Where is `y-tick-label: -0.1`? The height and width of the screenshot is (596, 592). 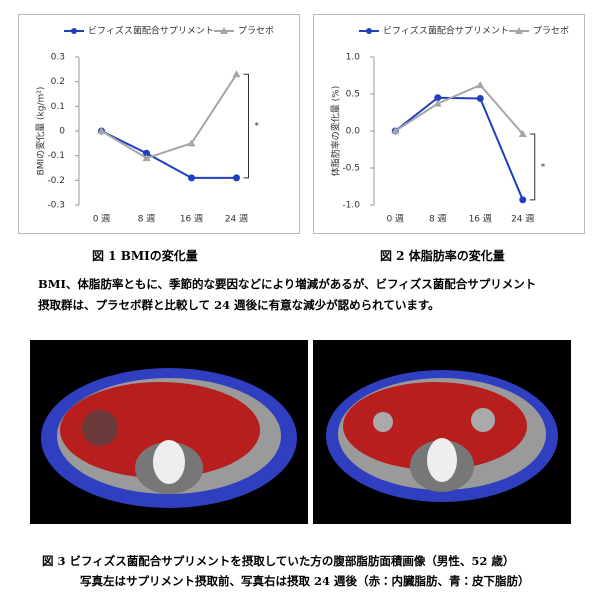 y-tick-label: -0.1 is located at coordinates (56, 156).